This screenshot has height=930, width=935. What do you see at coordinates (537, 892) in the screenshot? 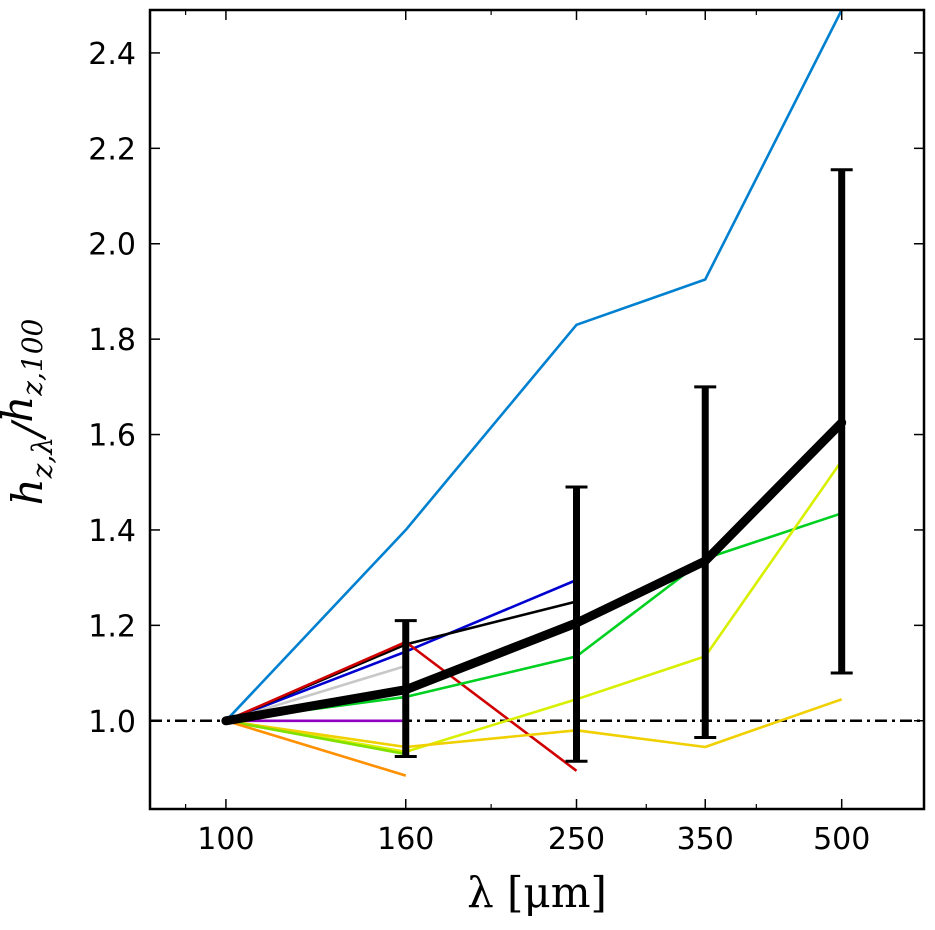
I see `x-axis-label: λ [μm]` at bounding box center [537, 892].